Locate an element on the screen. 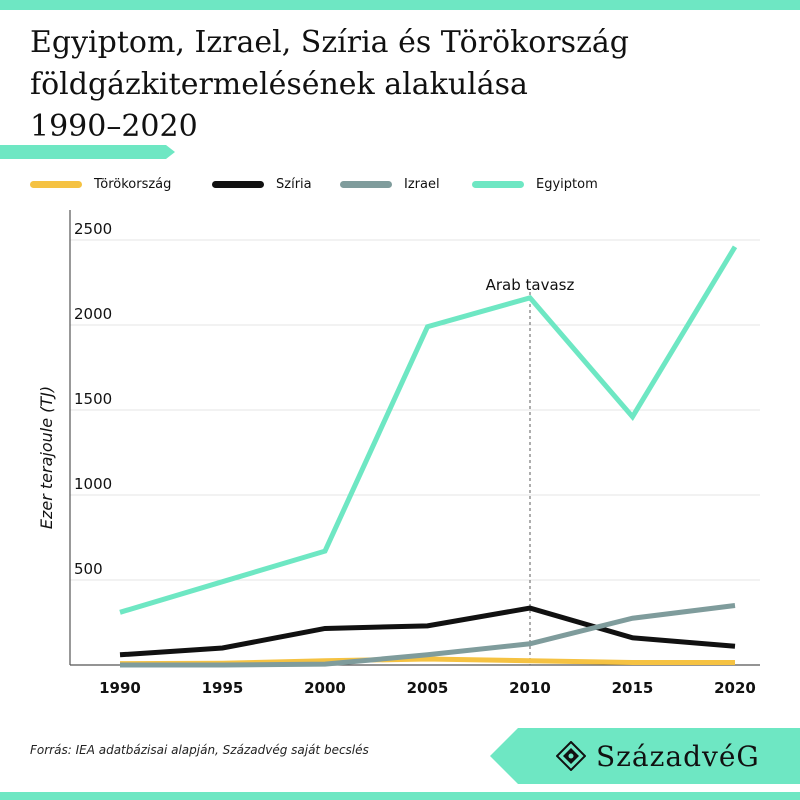 The height and width of the screenshot is (800, 800). title-line-2: földgázkitermelésének alakulása is located at coordinates (279, 84).